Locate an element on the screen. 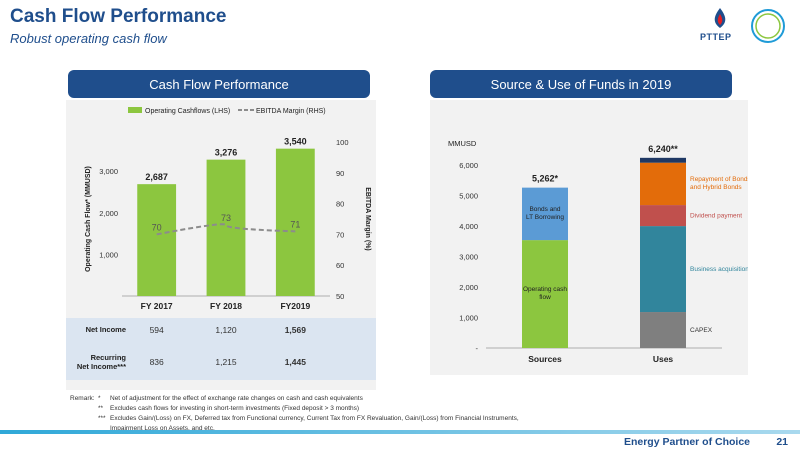  y-left-tick-label: 3,000 is located at coordinates (108, 171).